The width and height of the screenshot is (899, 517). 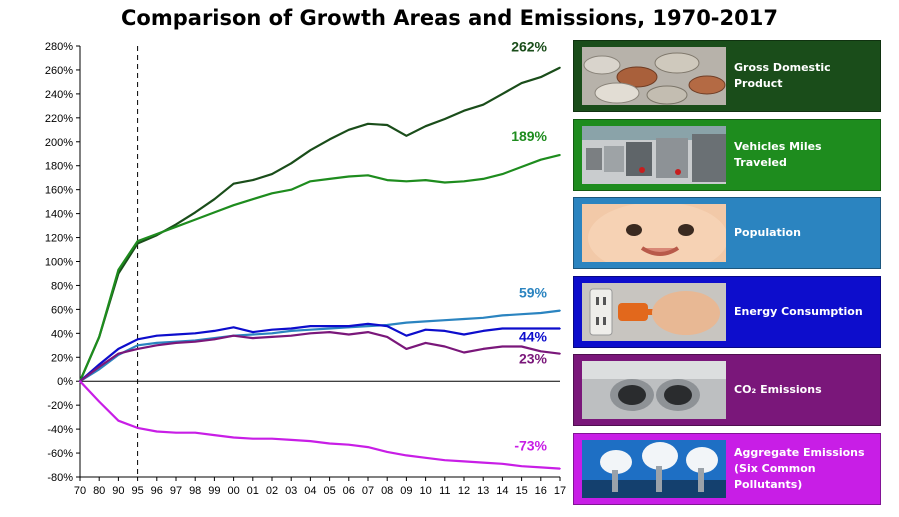 What do you see at coordinates (62, 286) in the screenshot?
I see `y-tick-label: 80%` at bounding box center [62, 286].